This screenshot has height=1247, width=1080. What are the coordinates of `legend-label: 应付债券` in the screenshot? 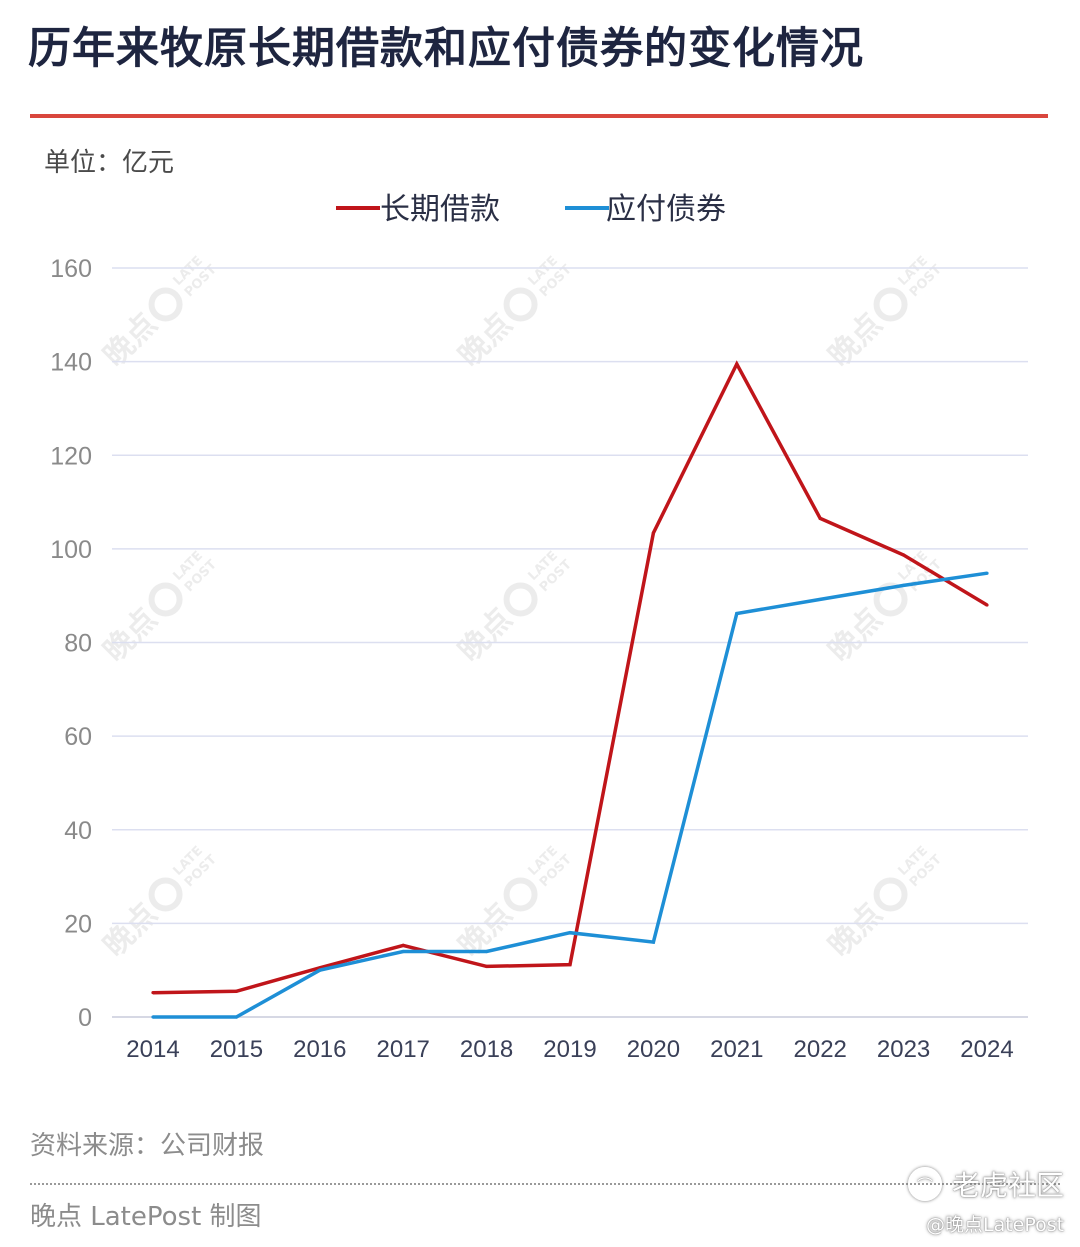 It's located at (666, 209).